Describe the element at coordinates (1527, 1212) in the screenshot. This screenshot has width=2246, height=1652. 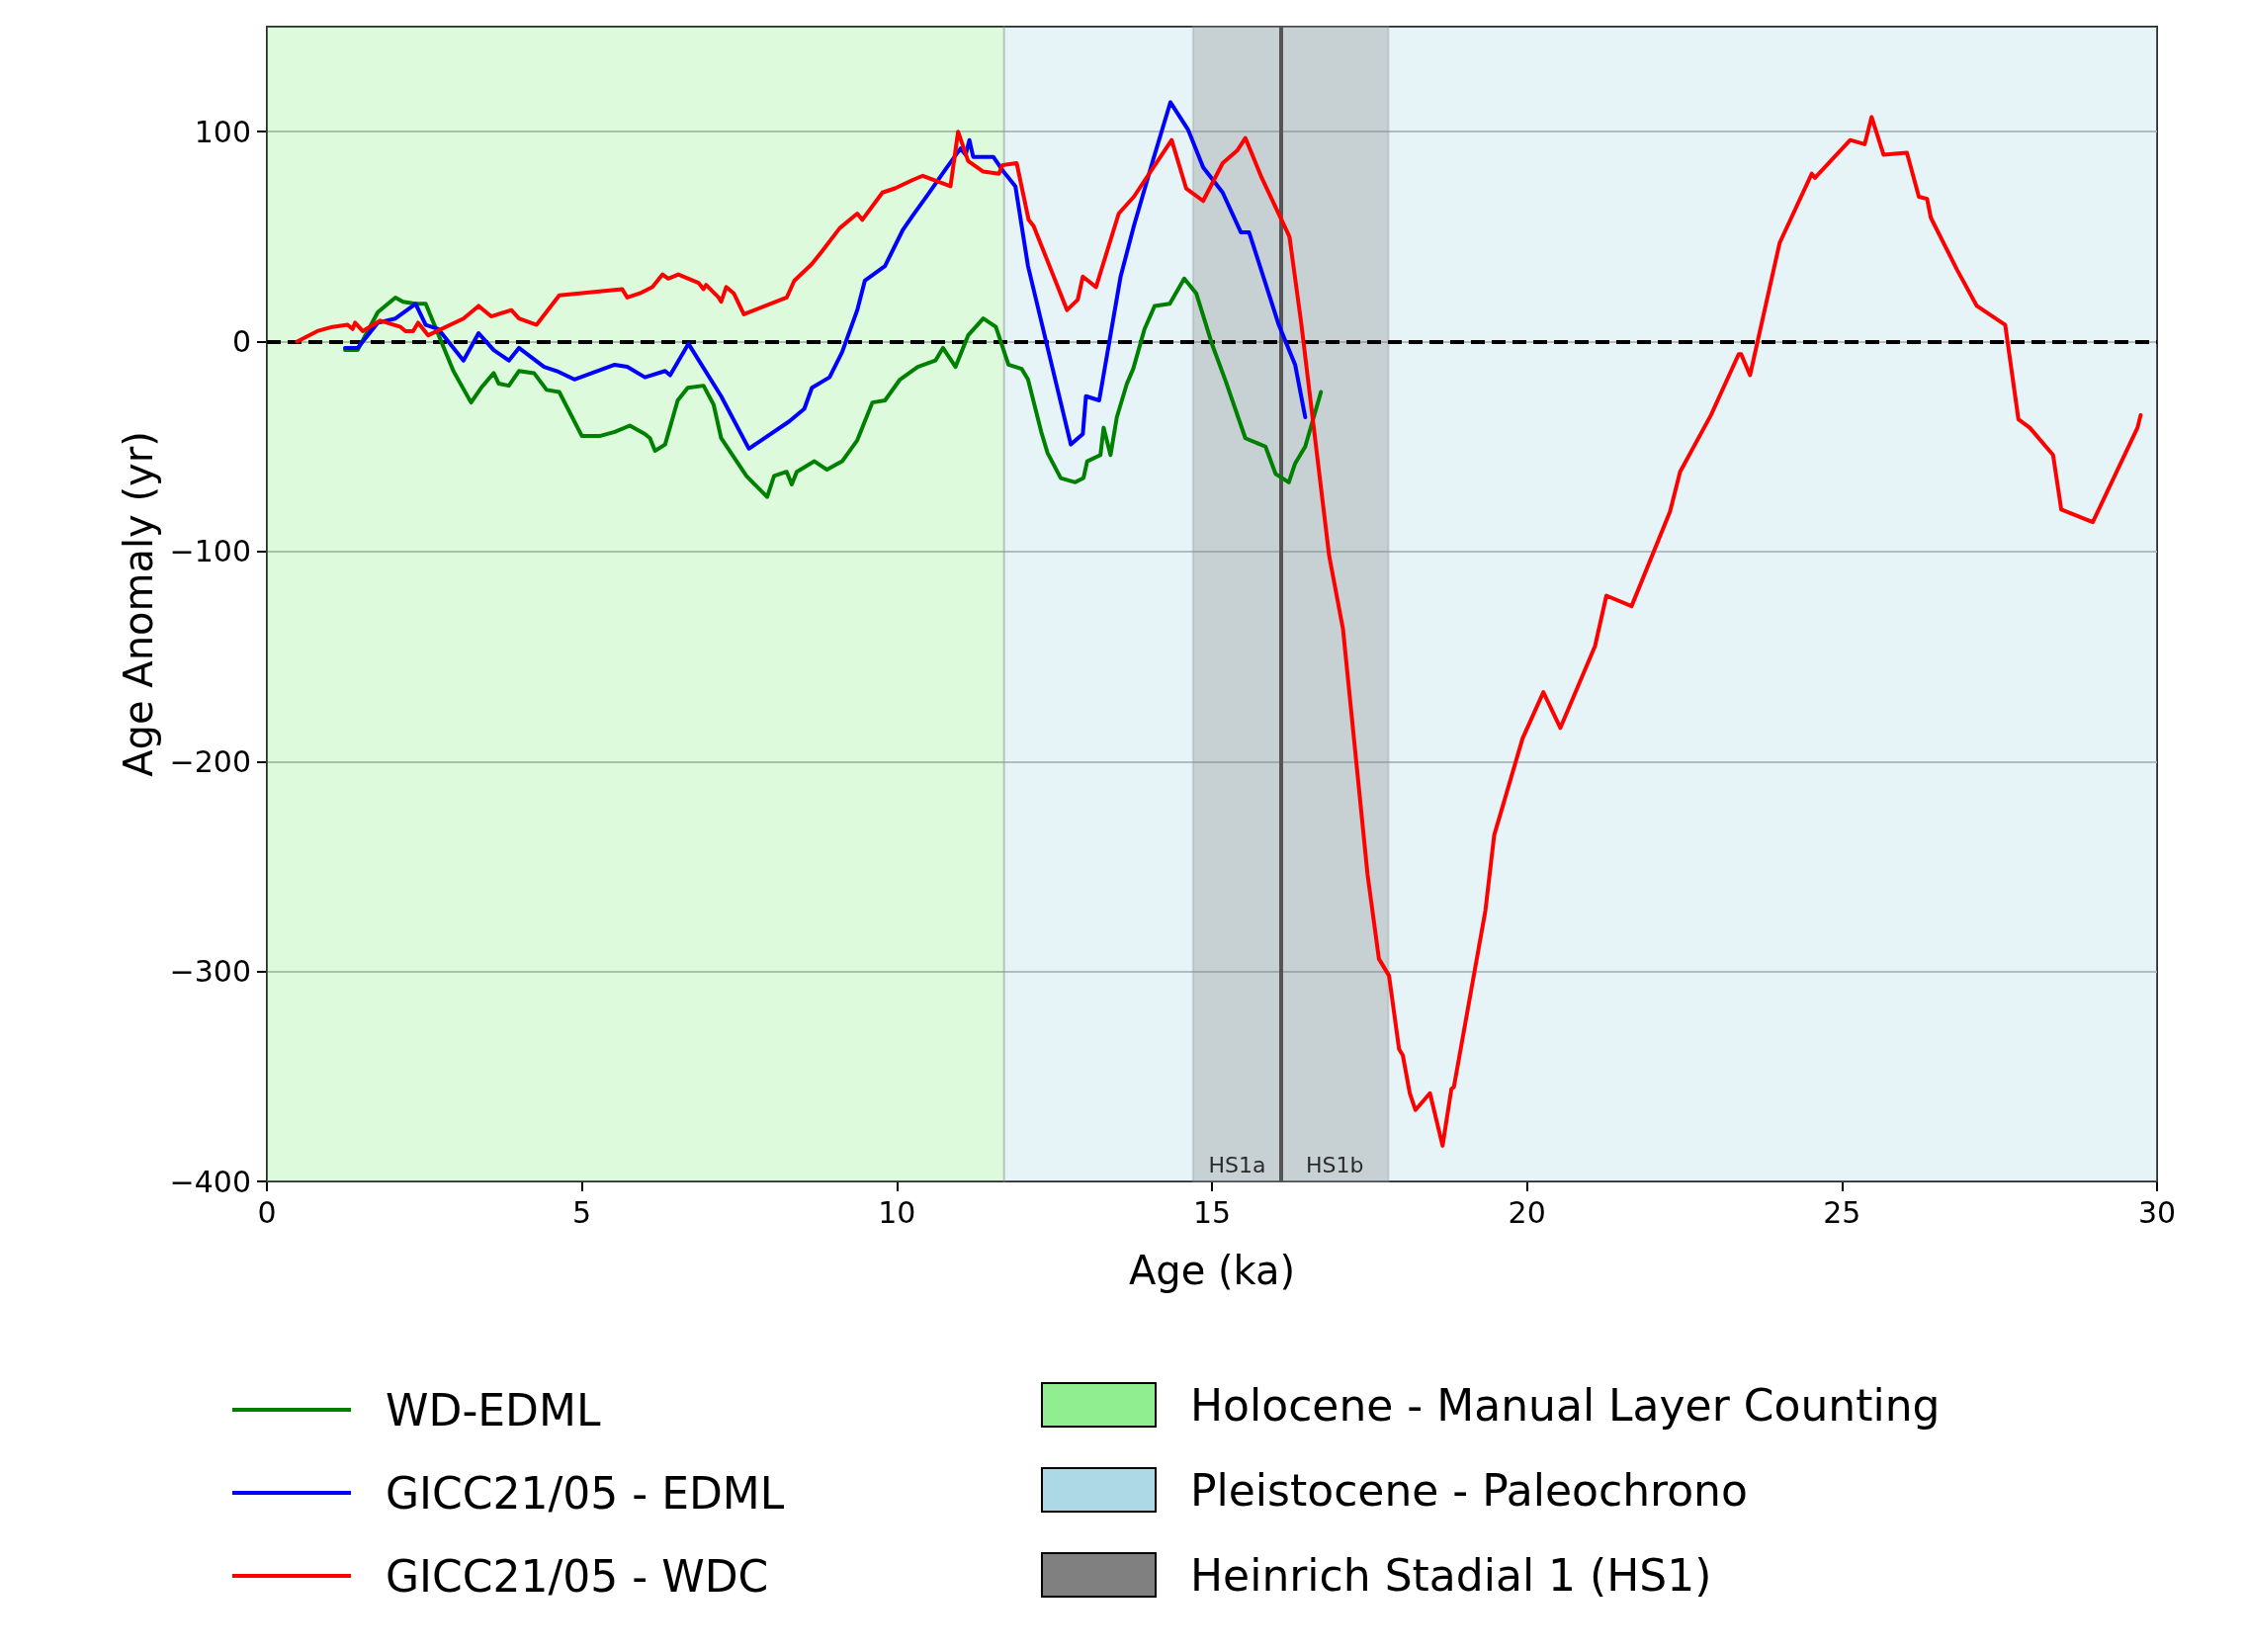
I see `x-tick-label: 20` at that location.